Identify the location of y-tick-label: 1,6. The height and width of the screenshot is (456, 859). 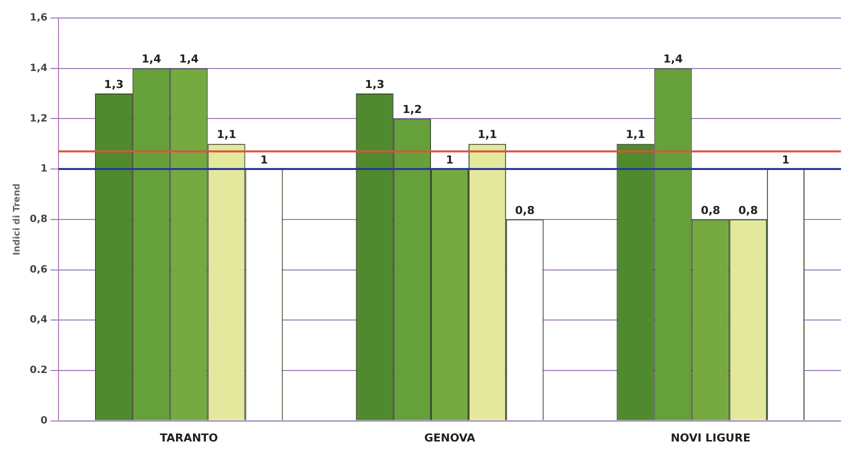
(39, 18).